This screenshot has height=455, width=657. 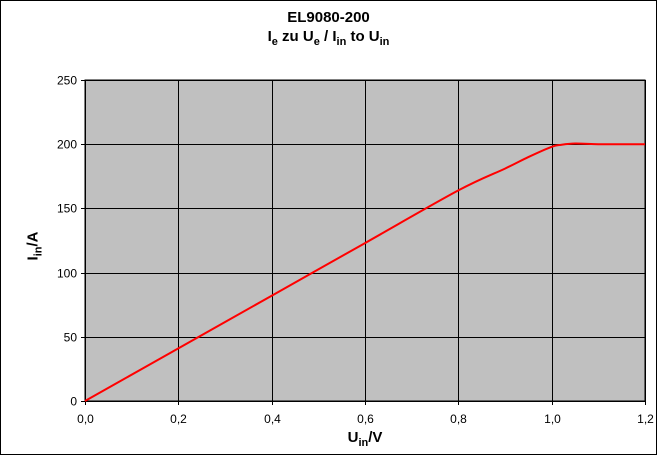 I want to click on x-tick-label: 0,2, so click(x=178, y=419).